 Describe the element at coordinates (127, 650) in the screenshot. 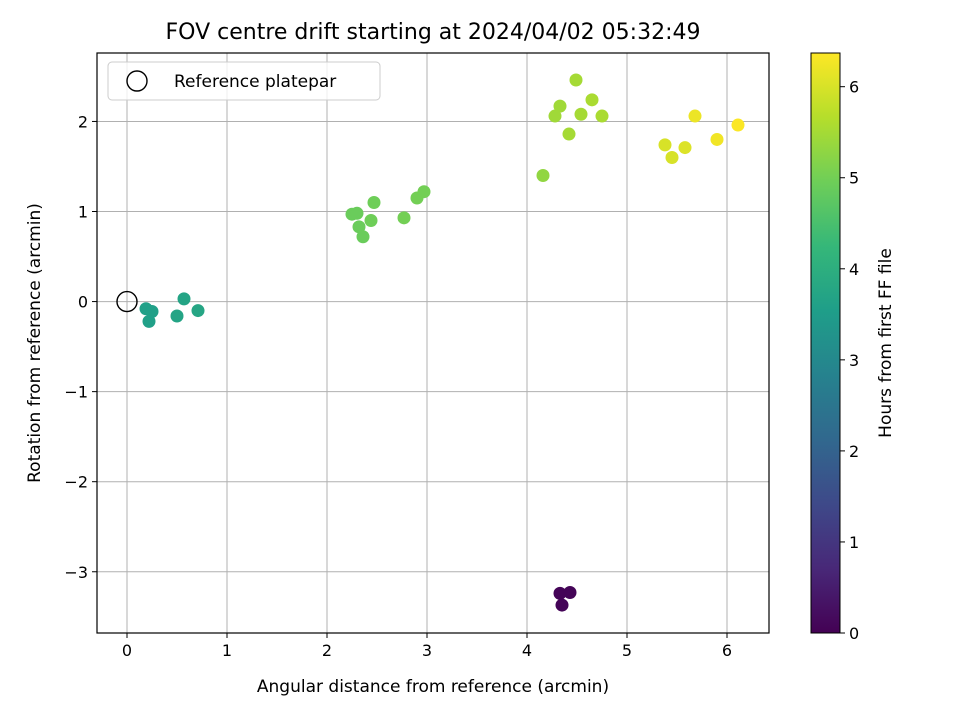

I see `x-tick-label: 0` at that location.